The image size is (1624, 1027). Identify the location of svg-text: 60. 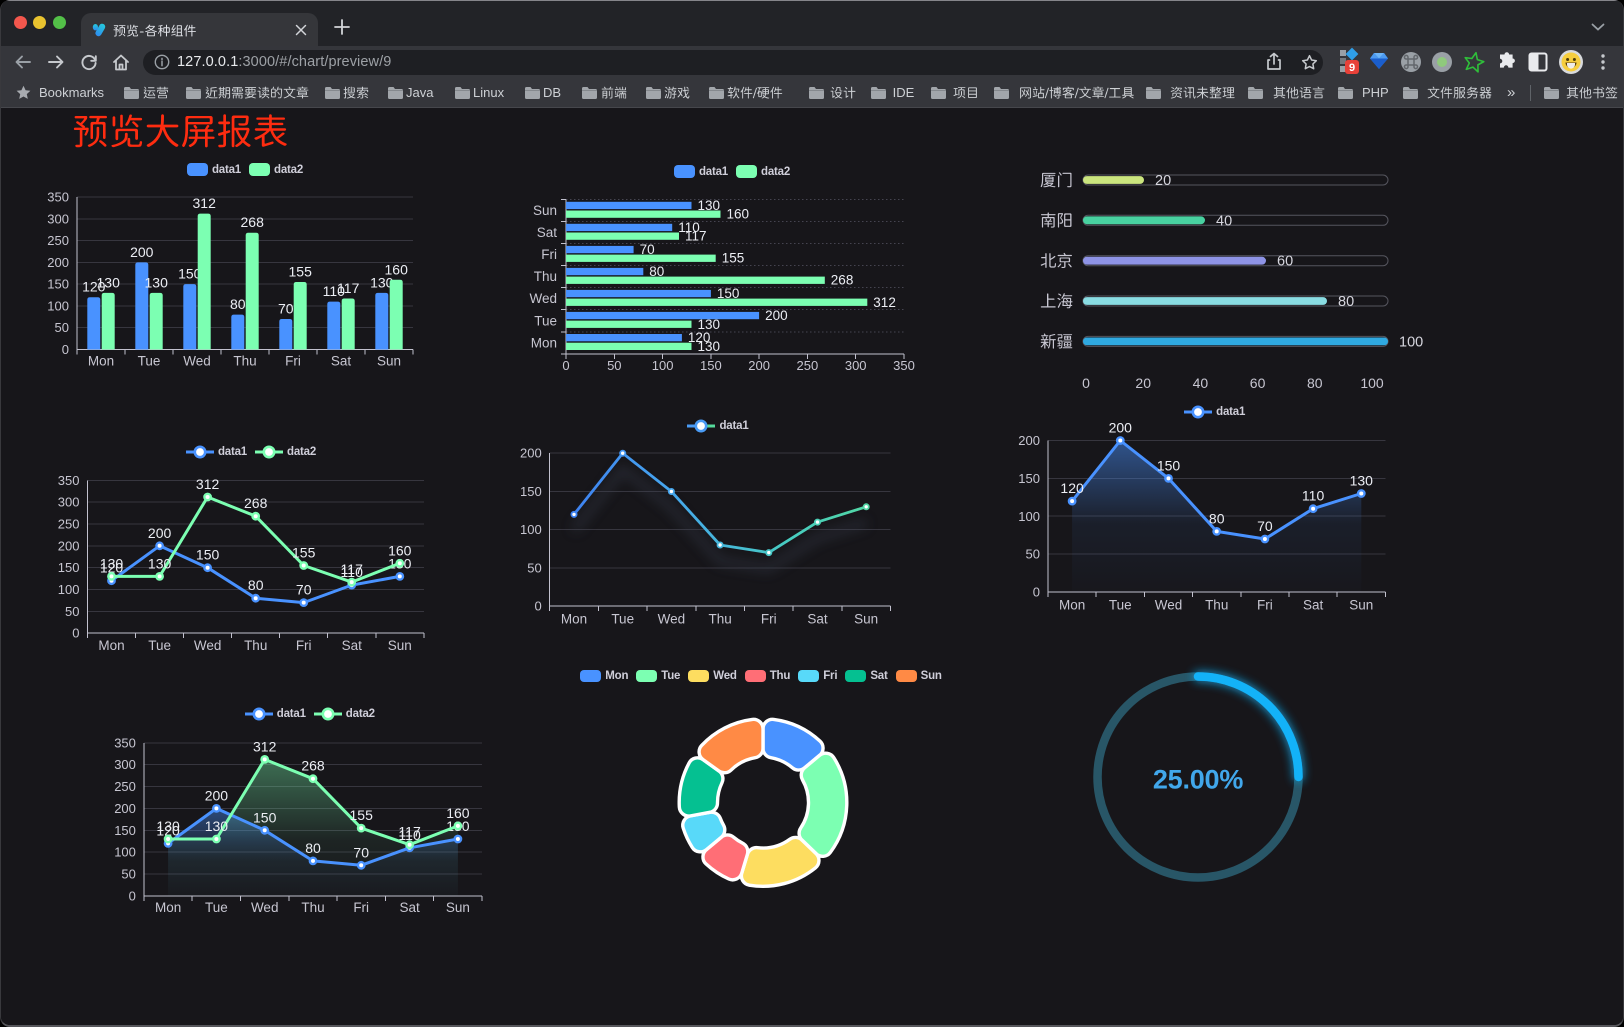
(1285, 262).